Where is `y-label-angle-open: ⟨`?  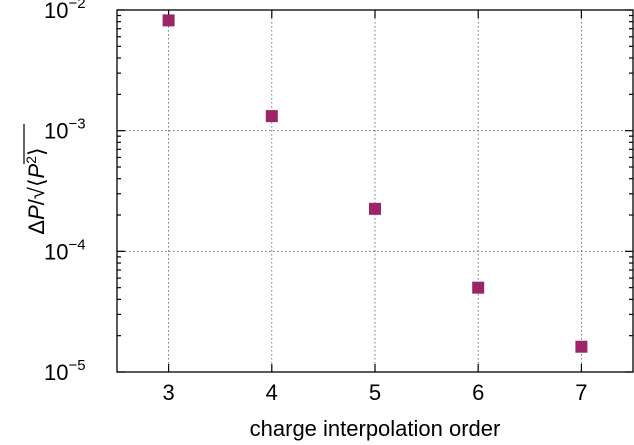 y-label-angle-open: ⟨ is located at coordinates (36, 182).